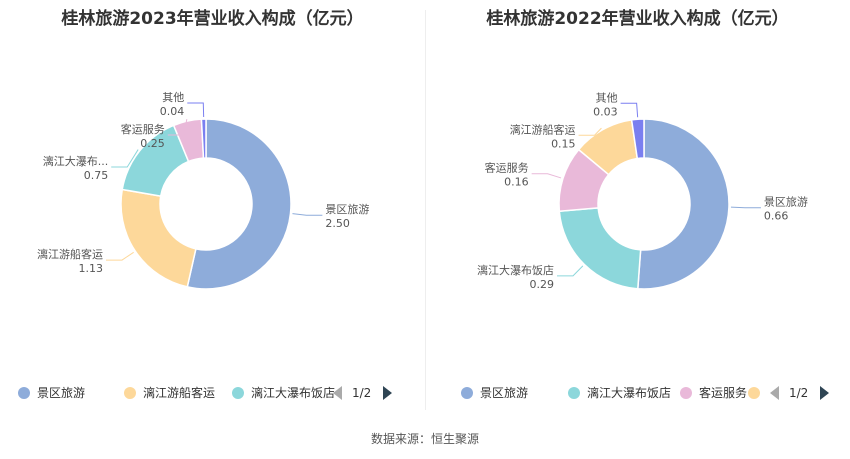 This screenshot has height=459, width=850. Describe the element at coordinates (605, 111) in the screenshot. I see `slice-value-label: 0.03` at that location.